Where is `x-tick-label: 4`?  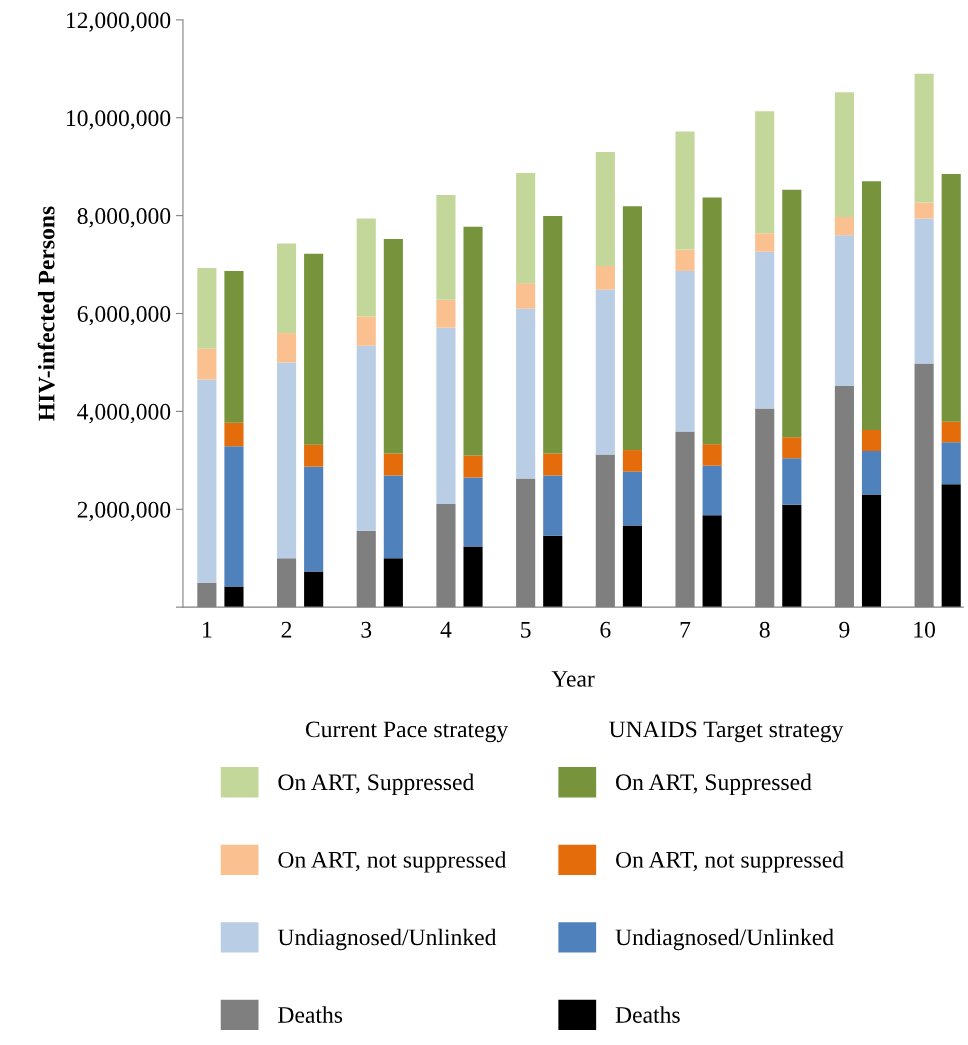
x-tick-label: 4 is located at coordinates (446, 629).